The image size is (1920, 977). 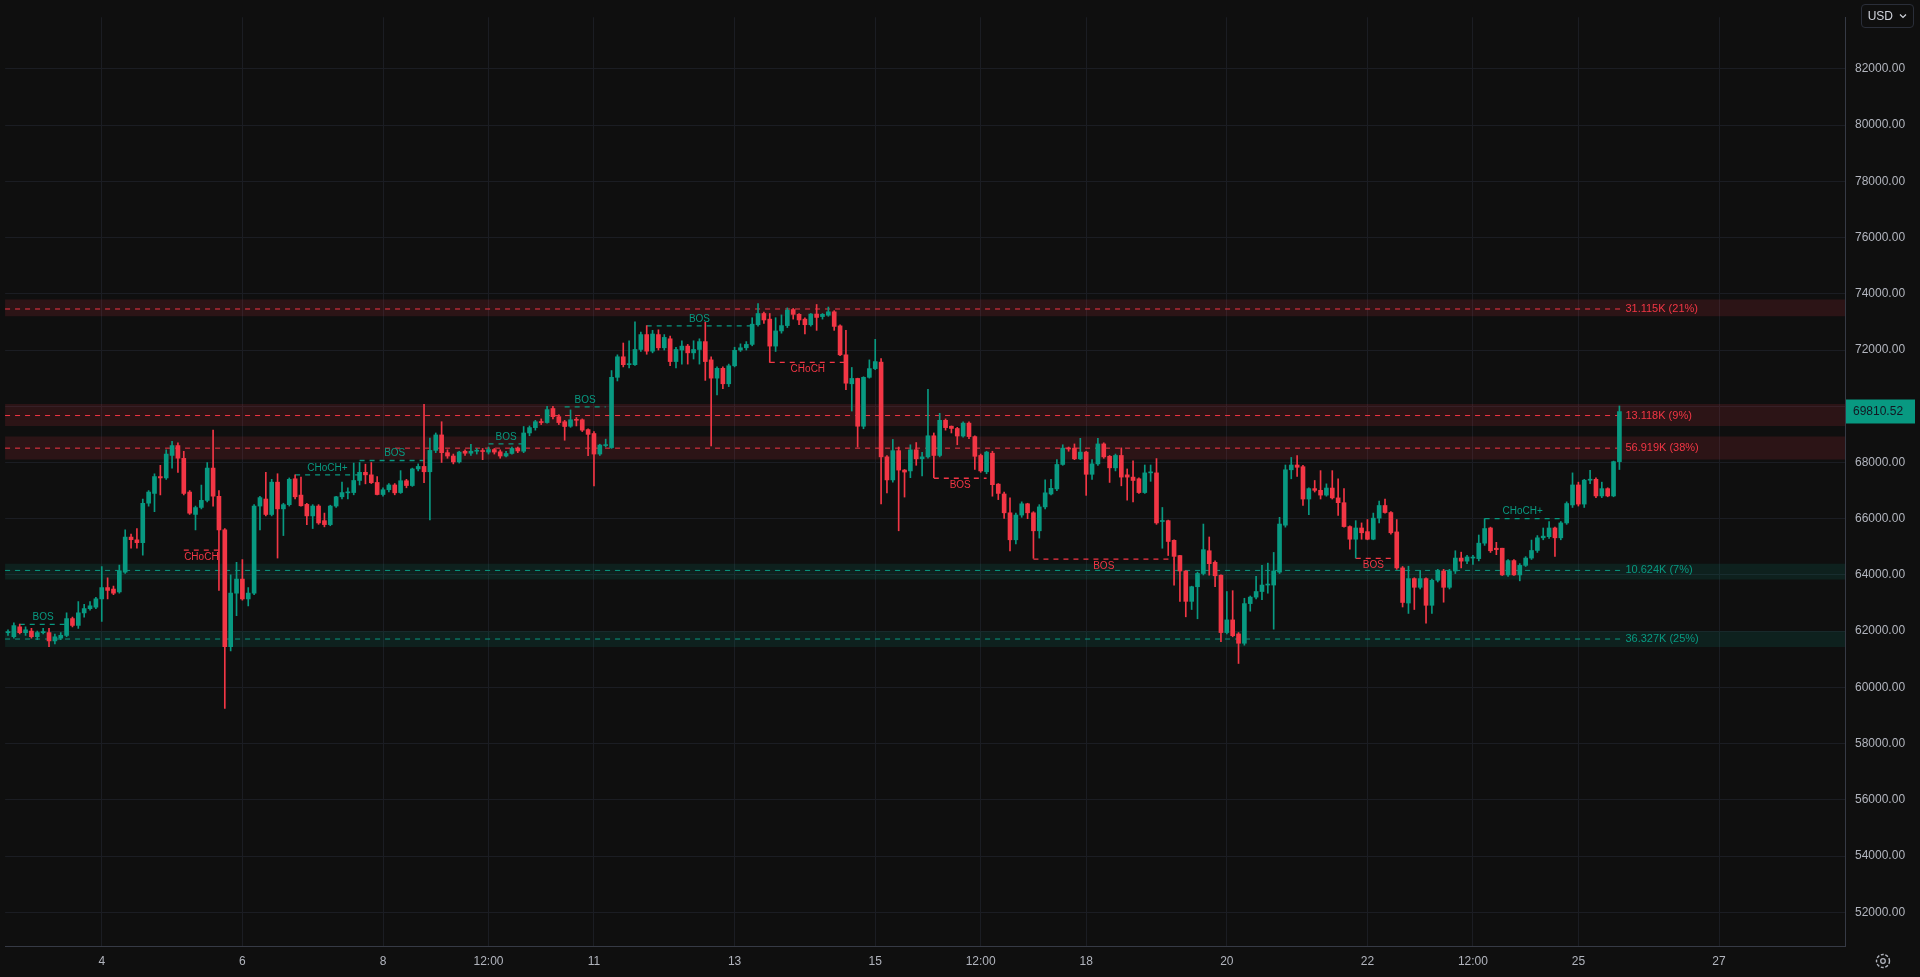 I want to click on ref-line-label: 36.327K (25%), so click(x=1662, y=638).